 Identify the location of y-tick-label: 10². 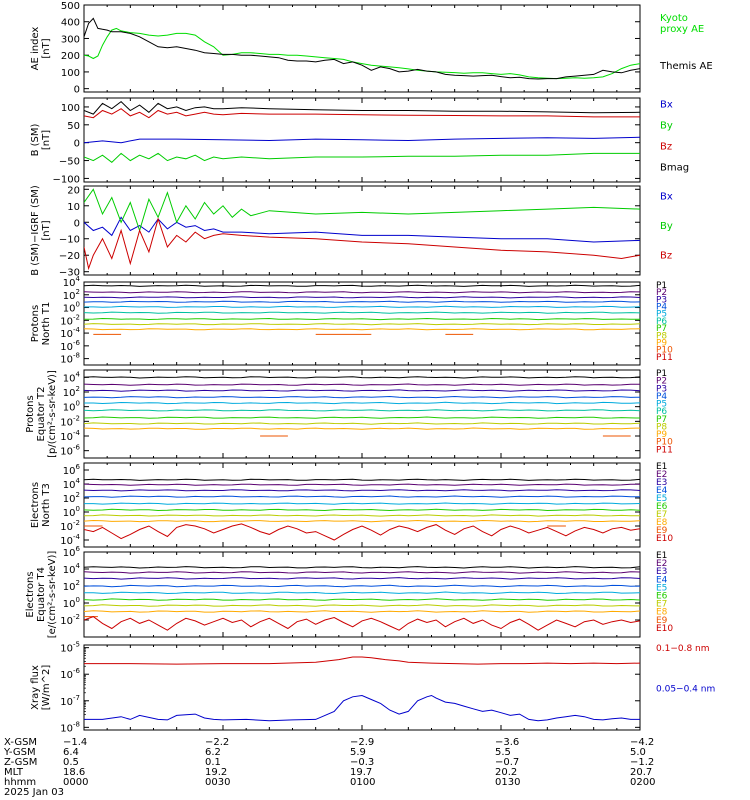
(71, 295).